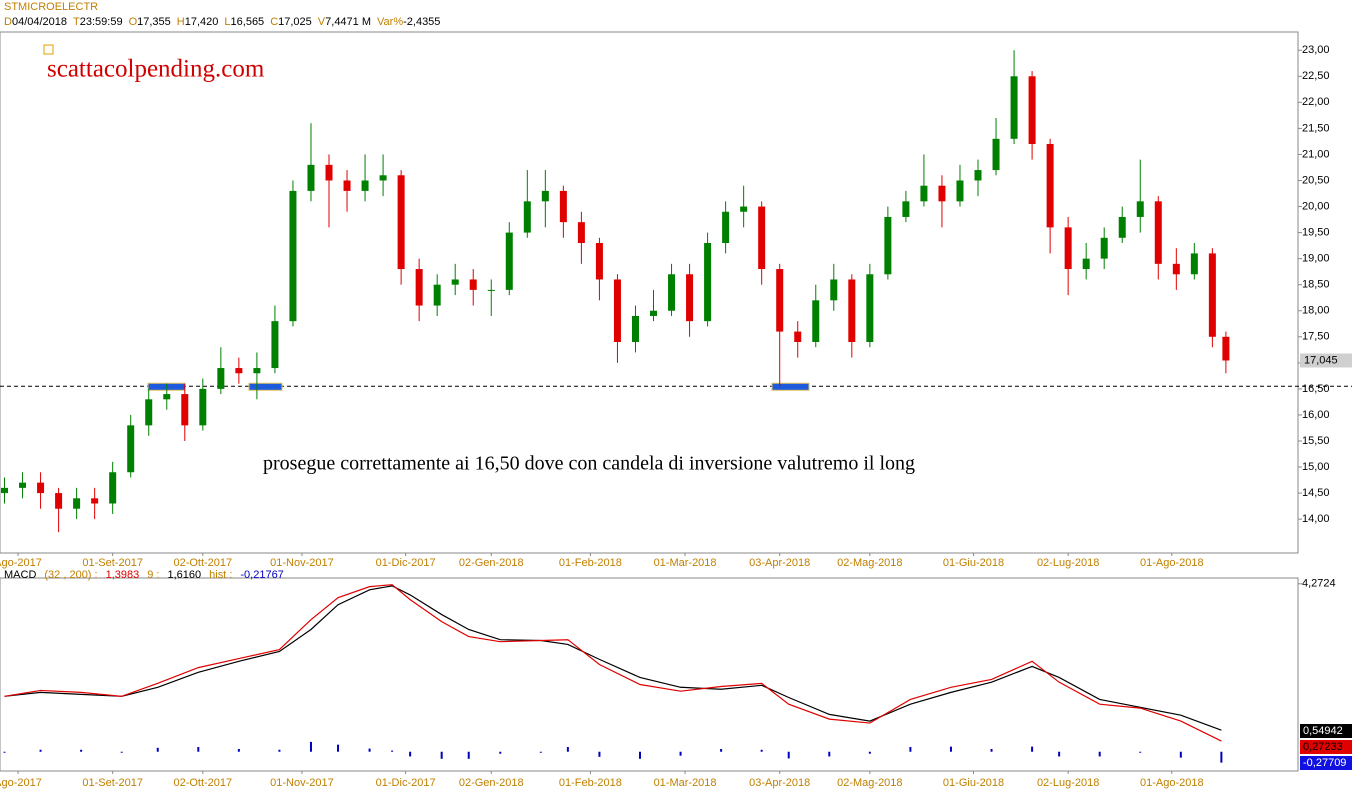 Image resolution: width=1352 pixels, height=800 pixels. Describe the element at coordinates (20, 575) in the screenshot. I see `macd-label: MACD` at that location.